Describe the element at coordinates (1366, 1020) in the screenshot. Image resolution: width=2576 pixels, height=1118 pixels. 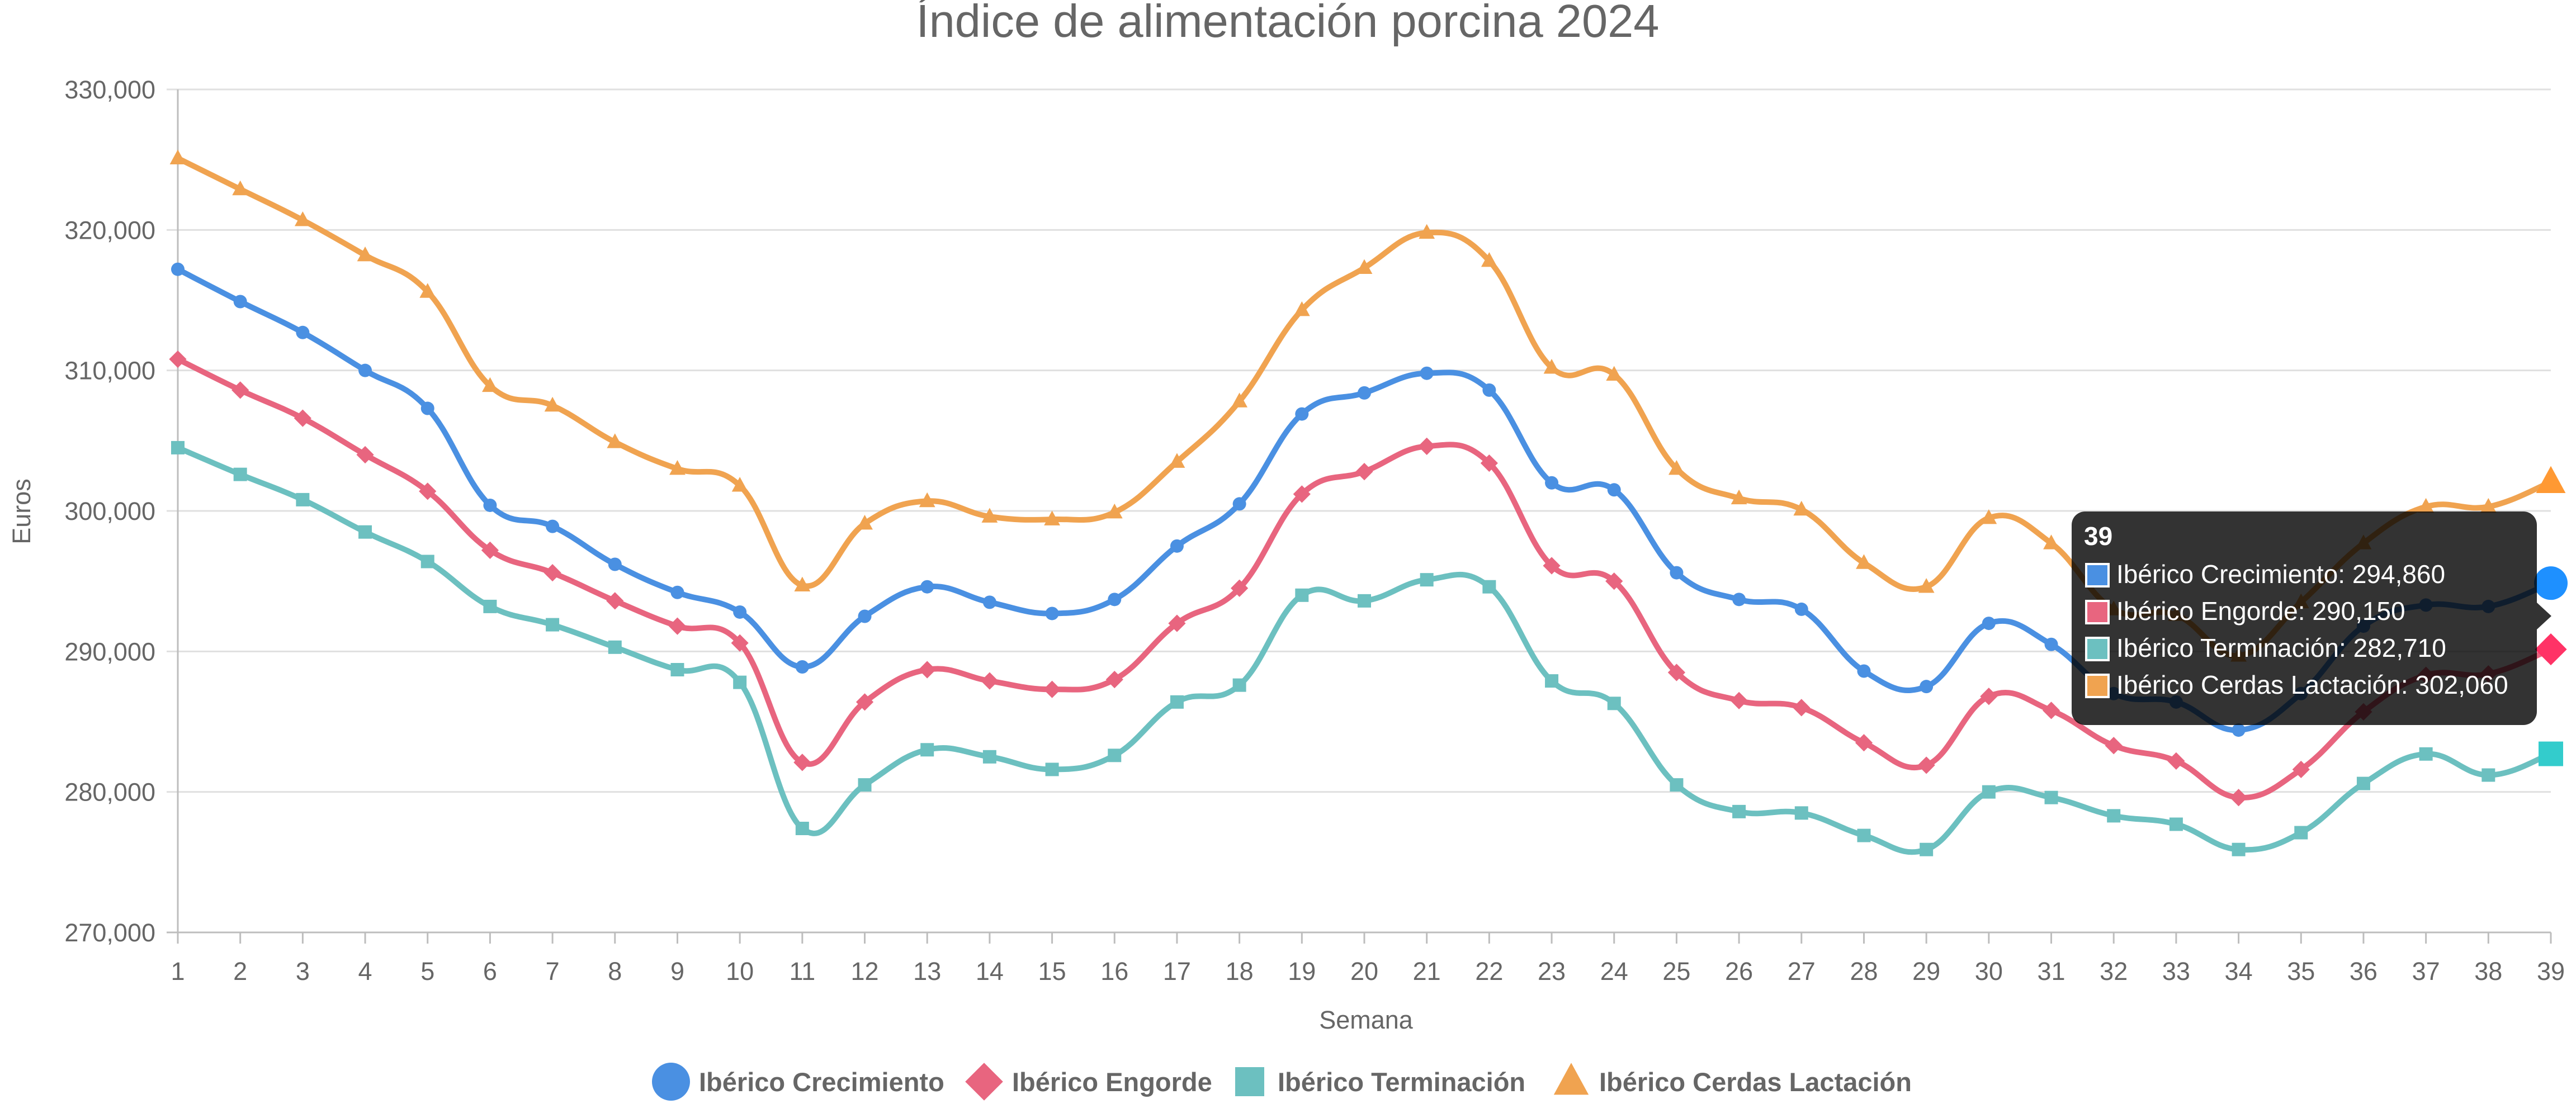
I see `x-axis-title: Semana` at that location.